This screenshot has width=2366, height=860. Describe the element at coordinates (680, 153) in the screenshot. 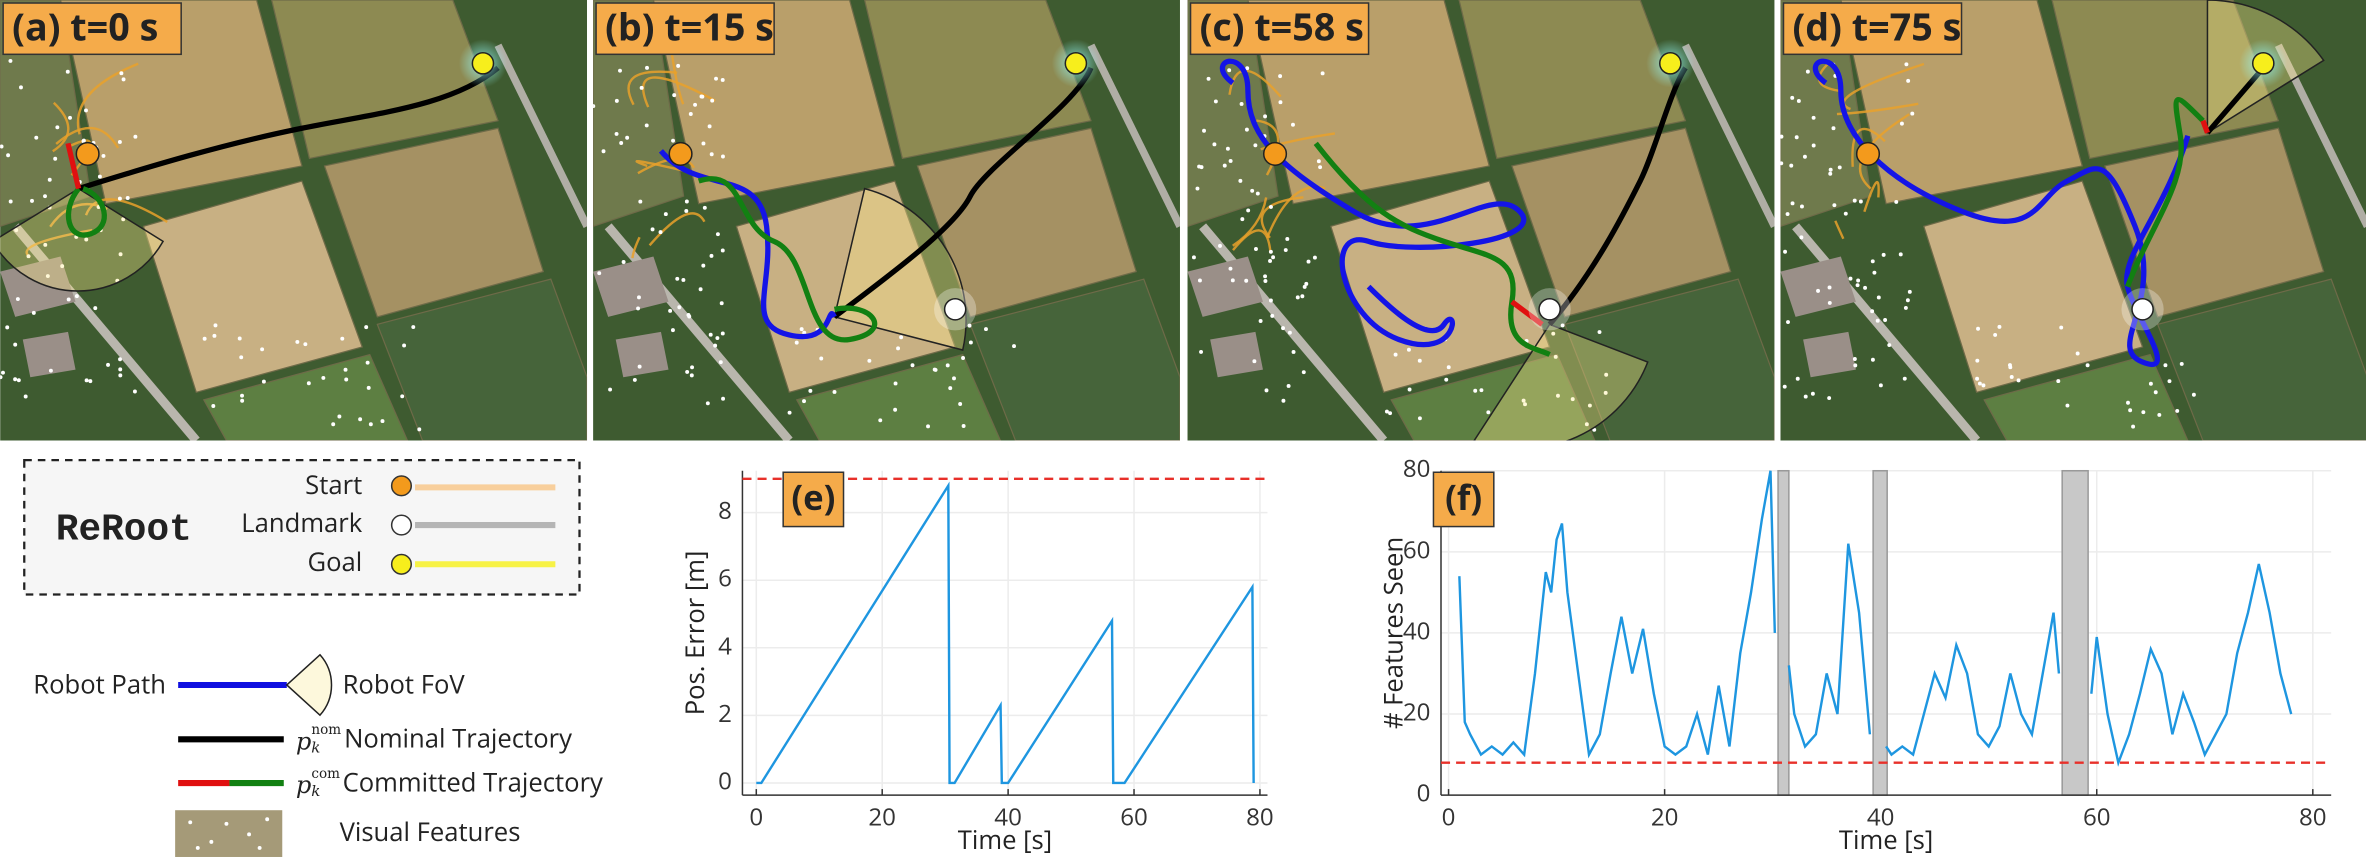

I see `start-marker` at that location.